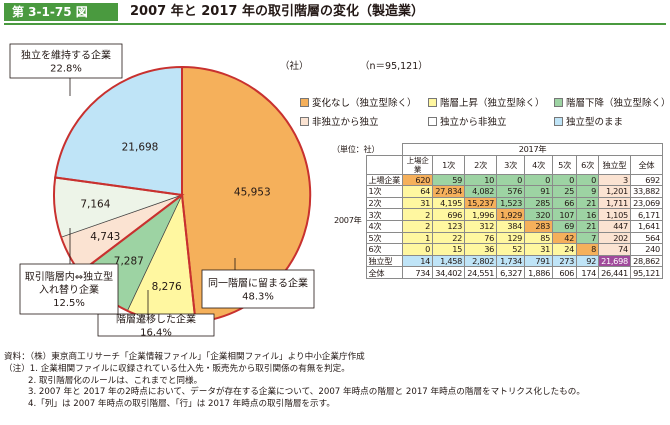  I want to click on legend-label-2: 階層下降（独立型除く）, so click(618, 103).